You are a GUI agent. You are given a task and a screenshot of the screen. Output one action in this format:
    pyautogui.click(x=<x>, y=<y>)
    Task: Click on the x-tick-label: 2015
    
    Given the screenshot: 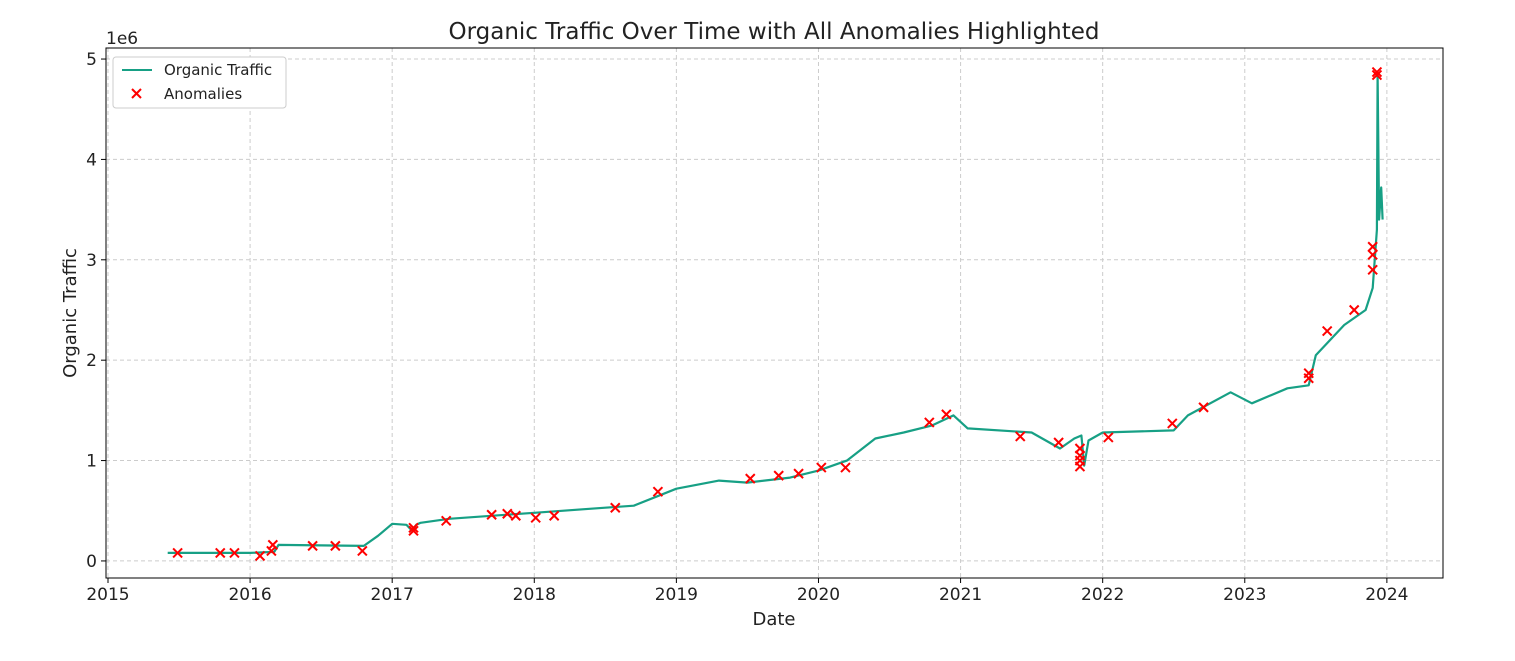 What is the action you would take?
    pyautogui.click(x=107, y=595)
    